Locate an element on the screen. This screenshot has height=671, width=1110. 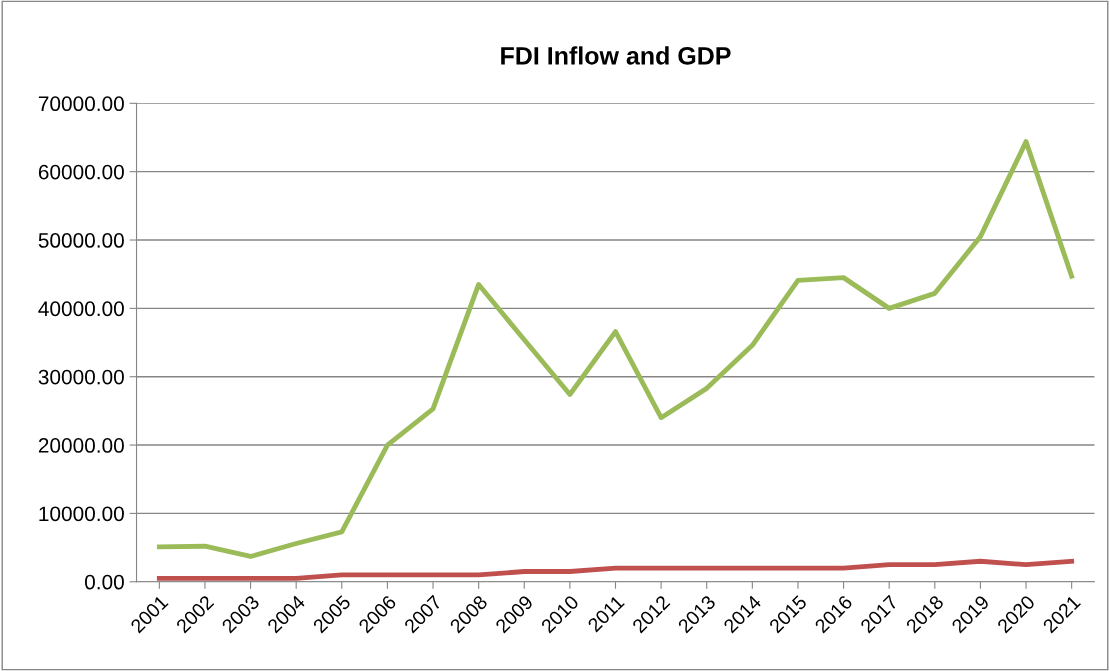
y-tick-label: 40000.00 is located at coordinates (81, 309).